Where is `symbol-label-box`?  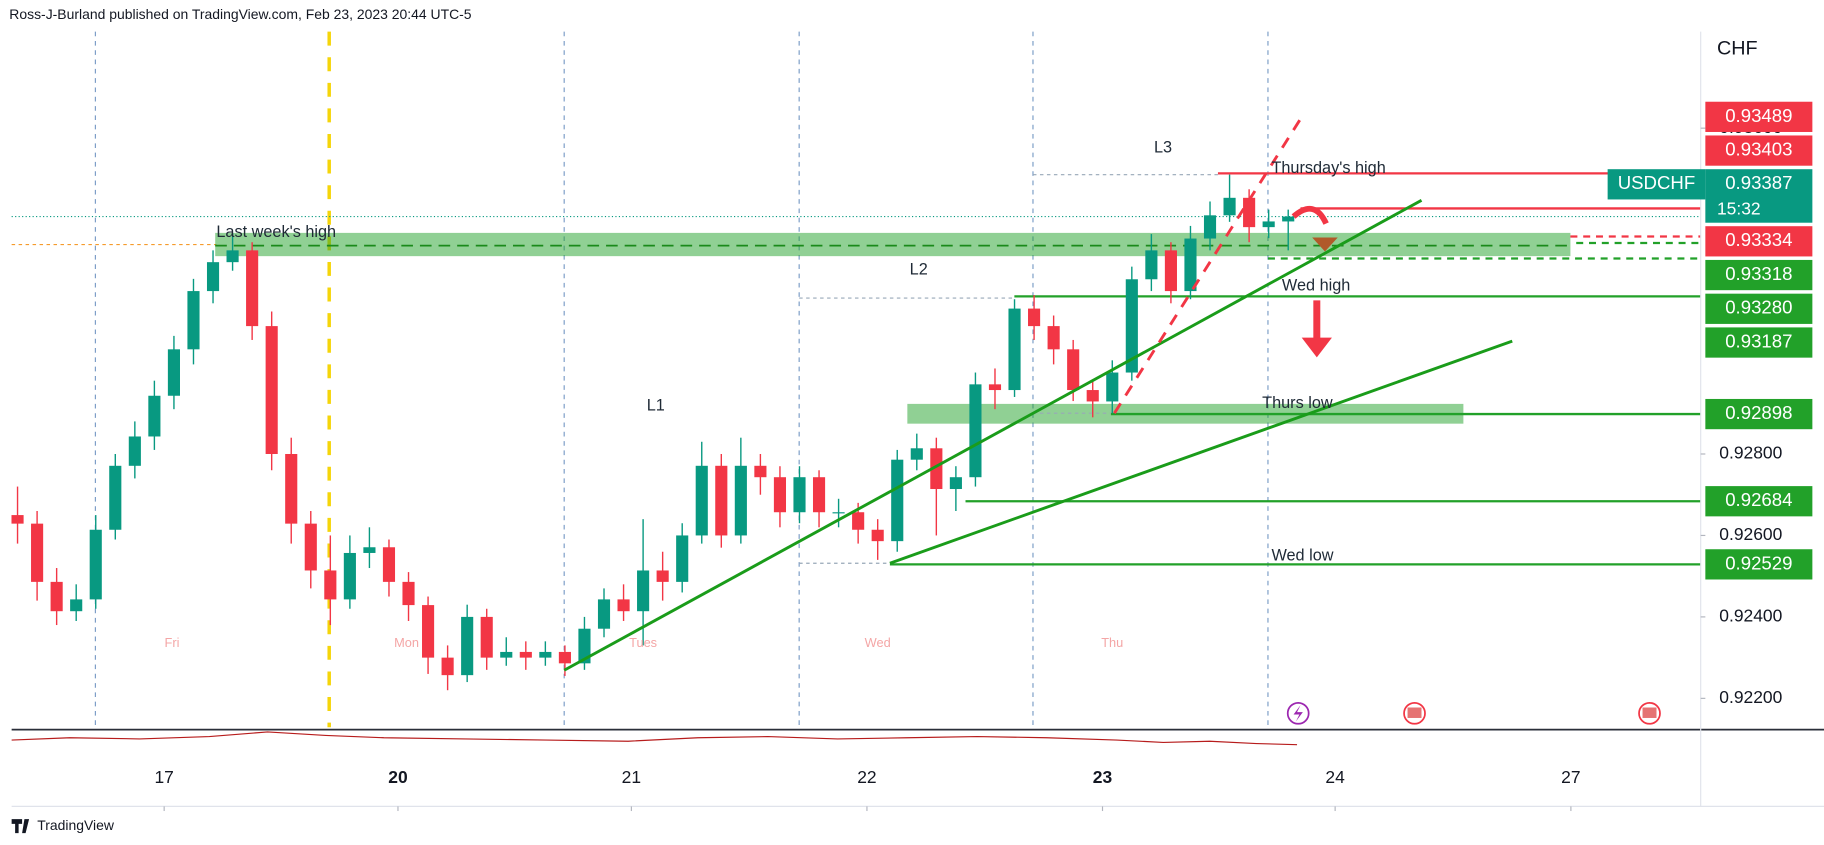 symbol-label-box is located at coordinates (1656, 184).